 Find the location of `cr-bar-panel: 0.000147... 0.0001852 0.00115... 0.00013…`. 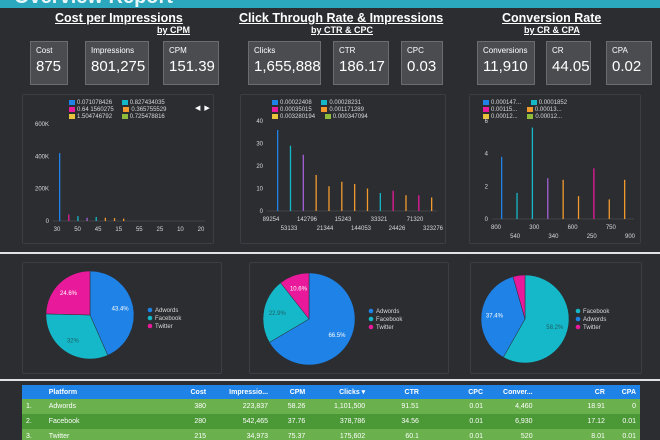

cr-bar-panel: 0.000147... 0.0001852 0.00115... 0.00013… is located at coordinates (555, 169).